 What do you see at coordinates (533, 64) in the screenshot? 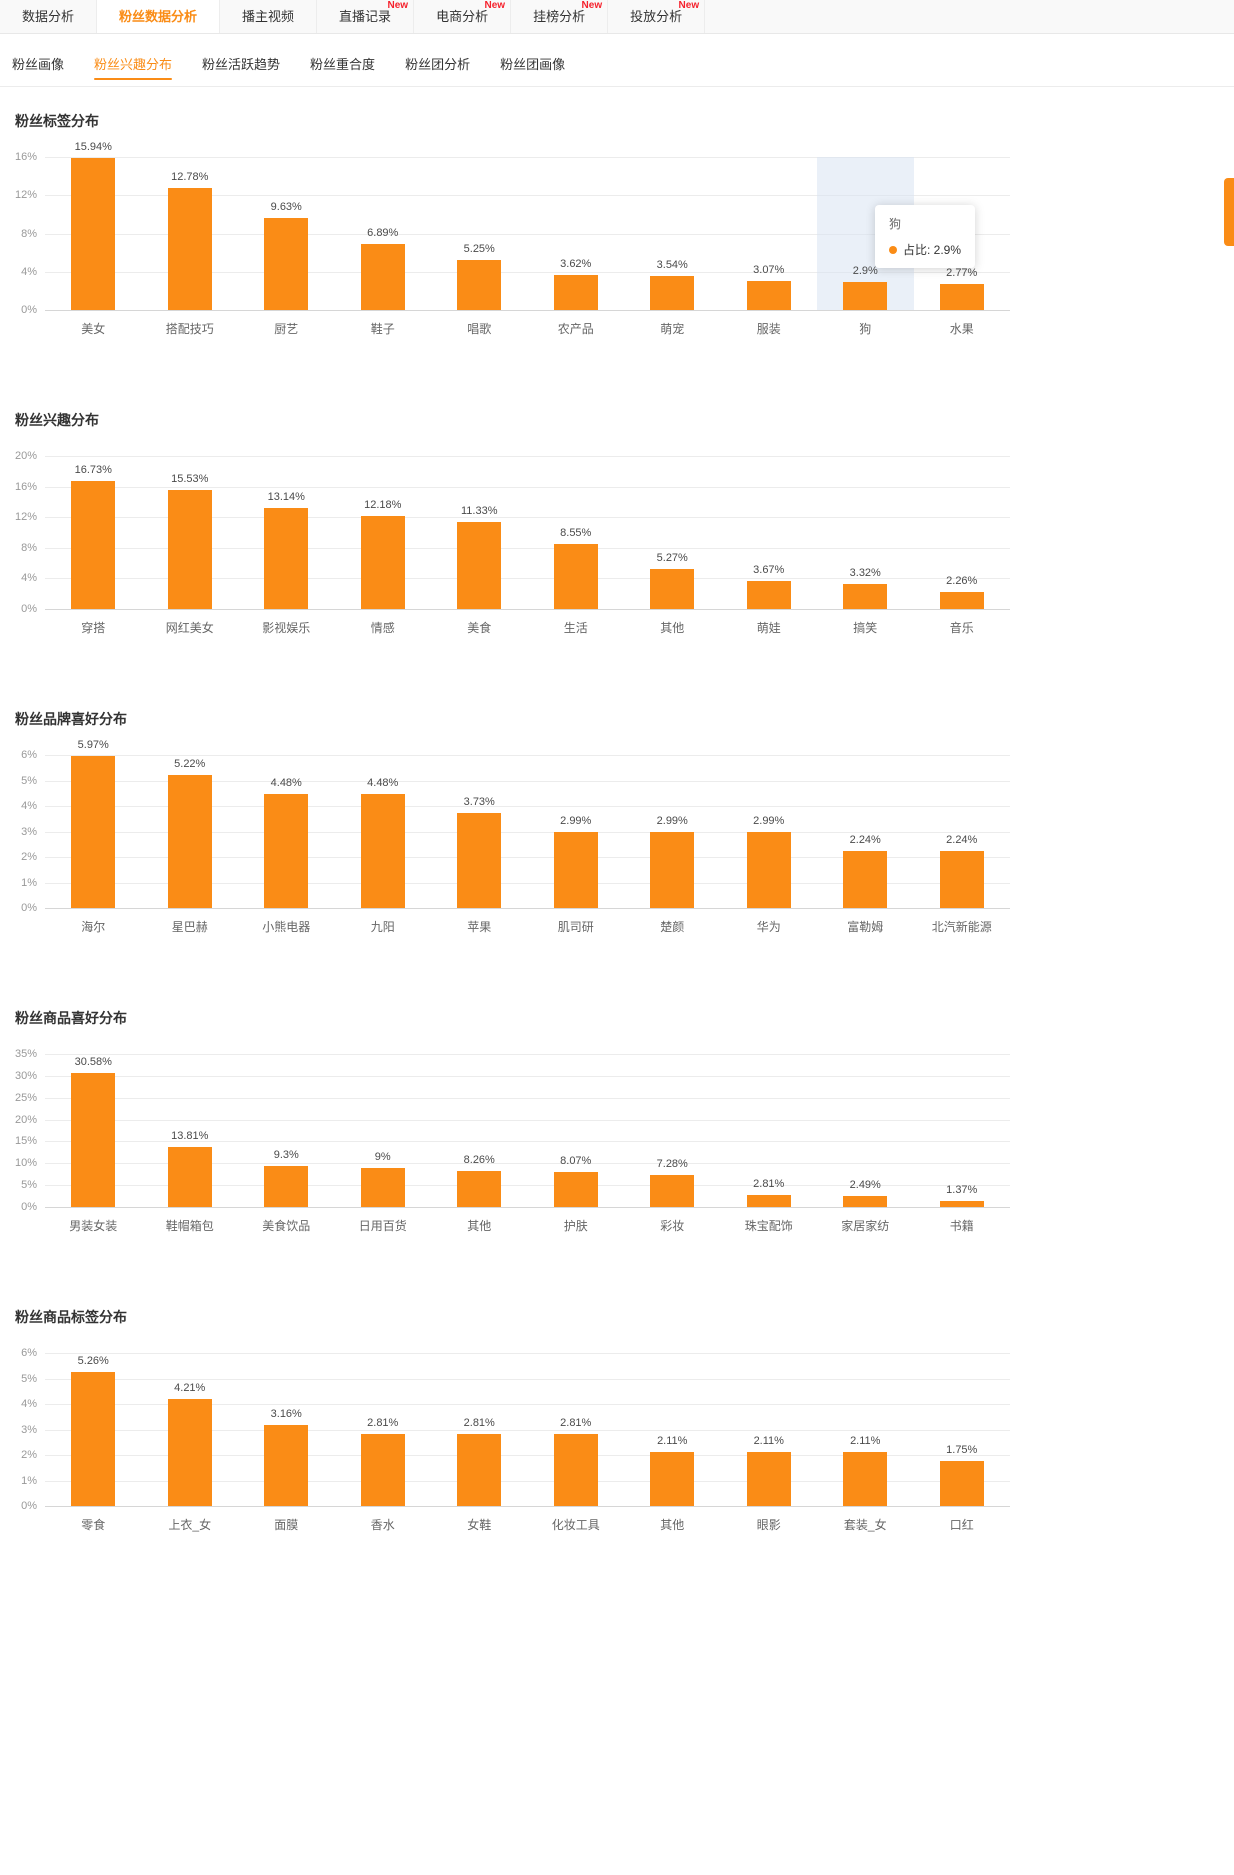
I see `sub-tab-5: 粉丝团画像` at bounding box center [533, 64].